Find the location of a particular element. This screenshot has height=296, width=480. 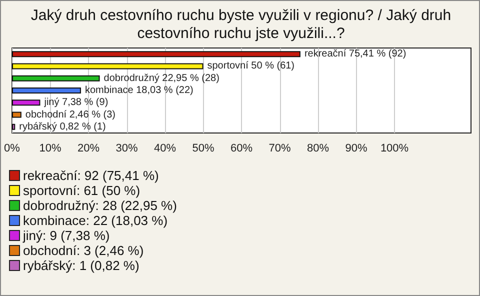

text: kombinace: 22 (18,03 %) is located at coordinates (95, 220).